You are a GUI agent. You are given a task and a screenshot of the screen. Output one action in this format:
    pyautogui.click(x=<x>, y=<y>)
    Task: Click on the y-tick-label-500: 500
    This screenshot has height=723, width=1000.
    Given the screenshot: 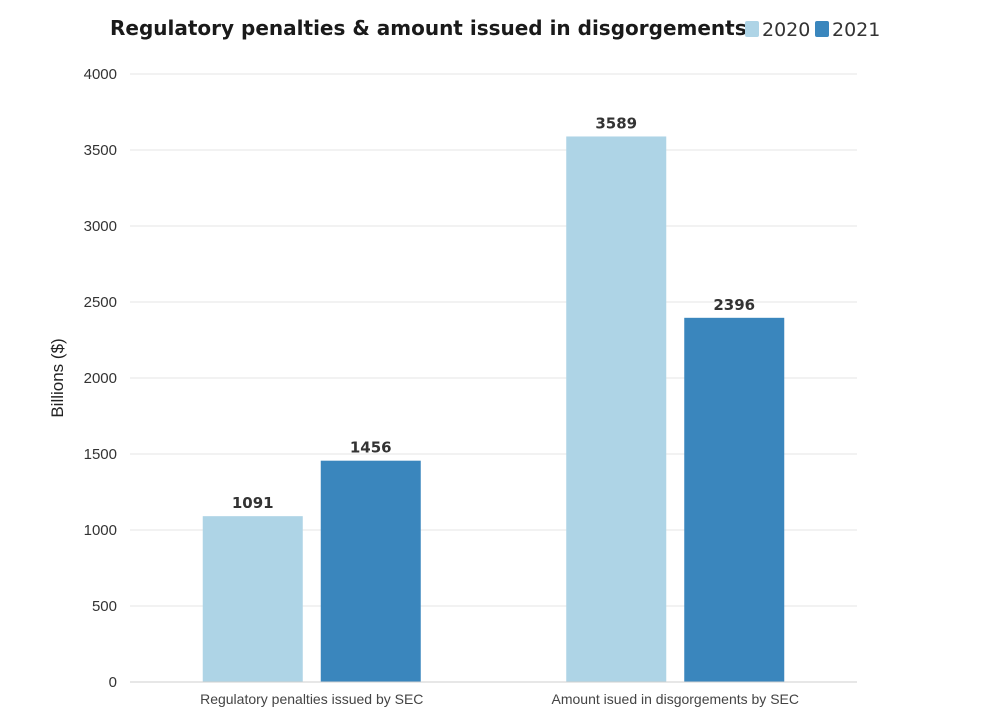 What is the action you would take?
    pyautogui.click(x=104, y=606)
    